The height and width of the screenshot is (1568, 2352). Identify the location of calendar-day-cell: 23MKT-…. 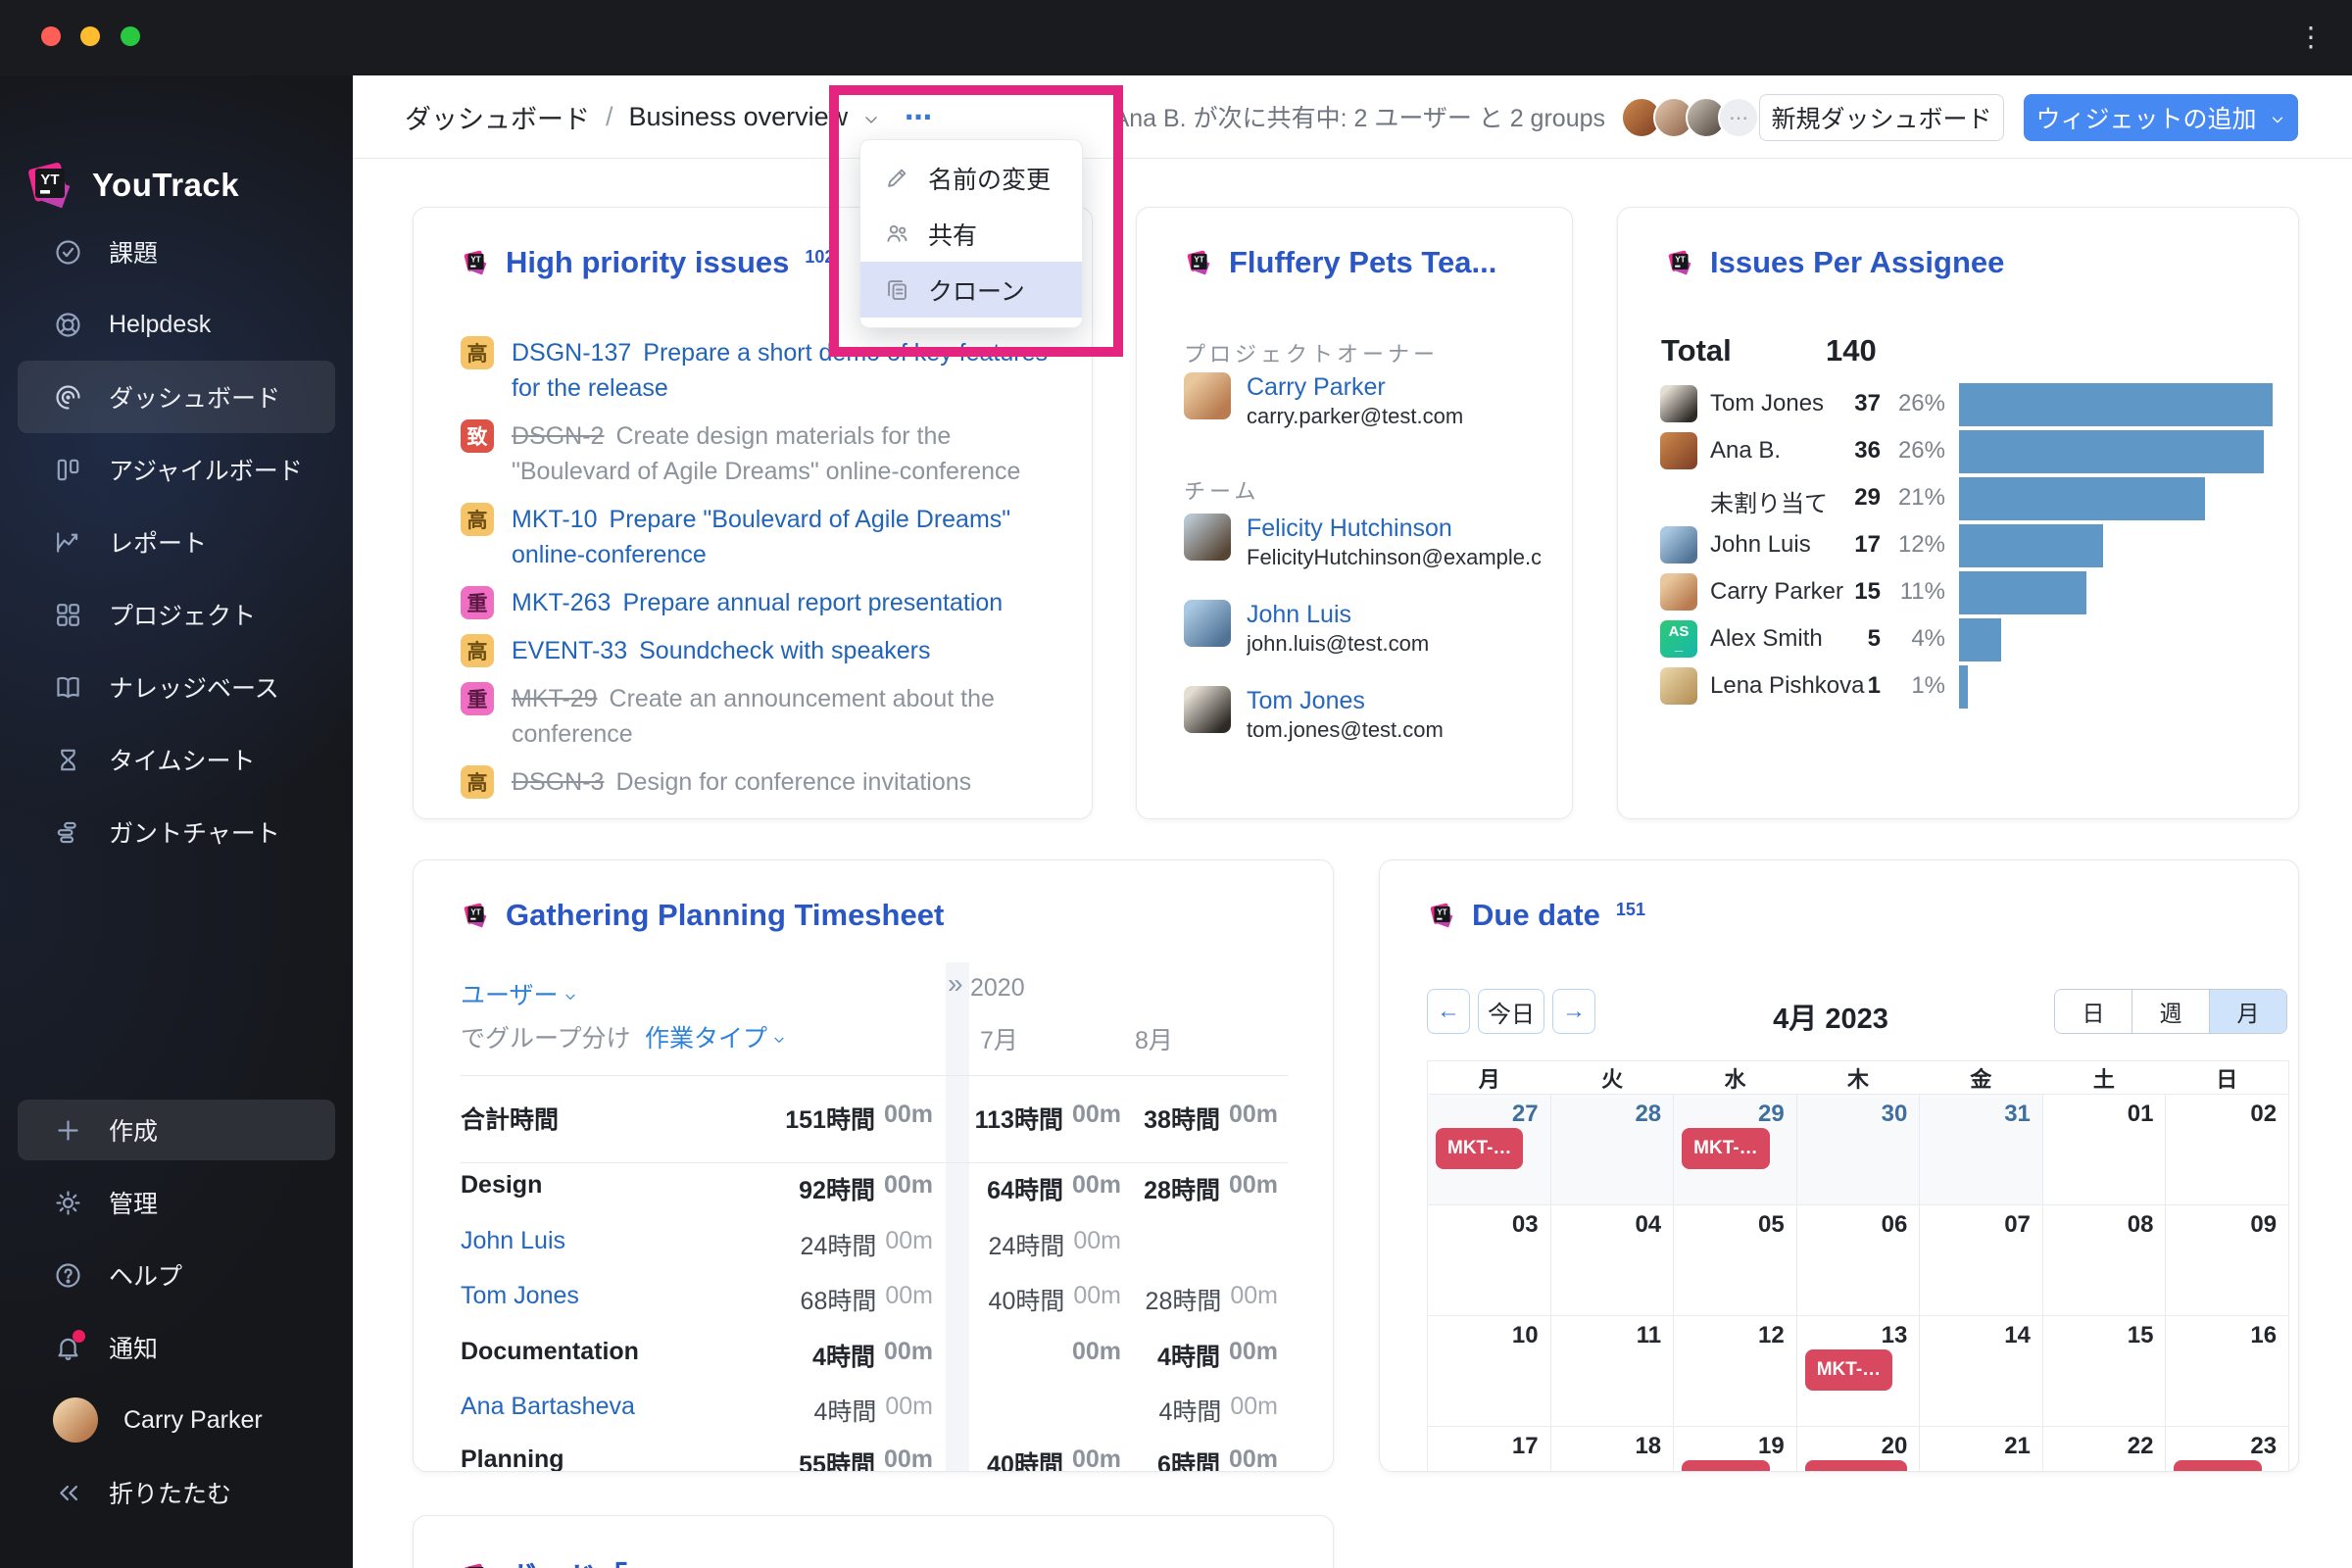
(2227, 1449).